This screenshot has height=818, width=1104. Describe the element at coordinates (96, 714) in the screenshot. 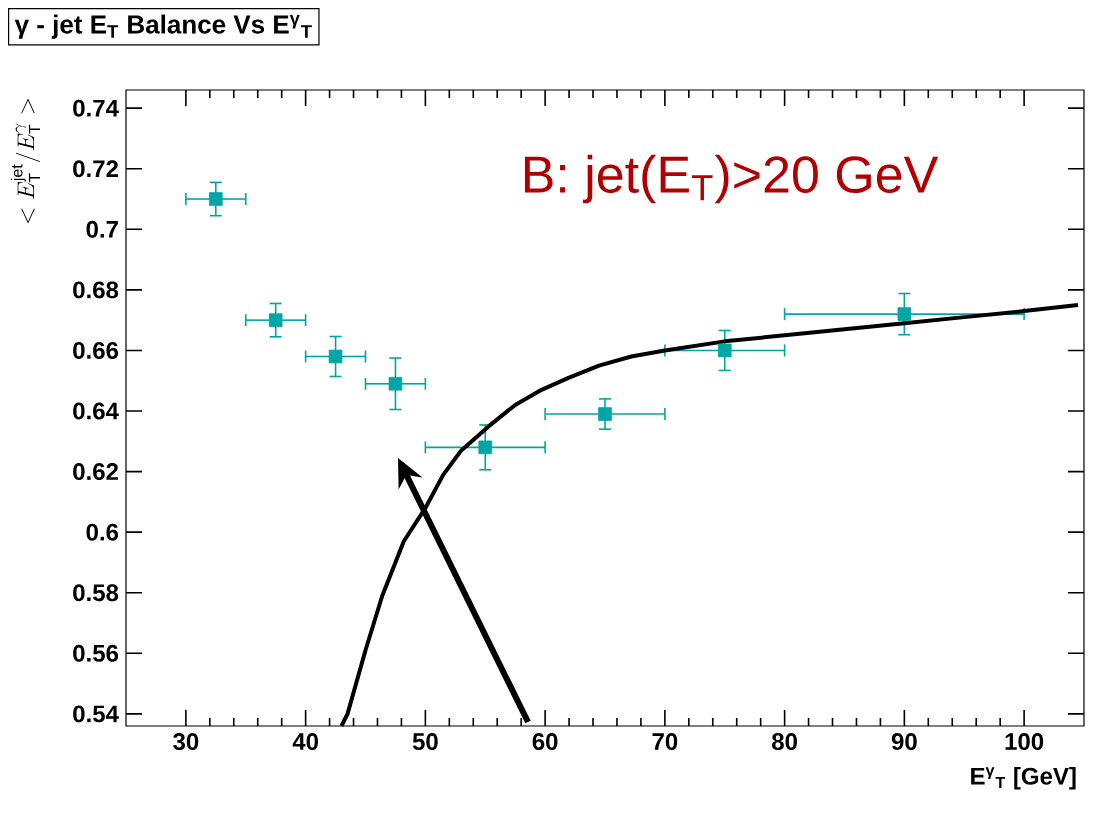

I see `y-tick-label: 0.54` at that location.